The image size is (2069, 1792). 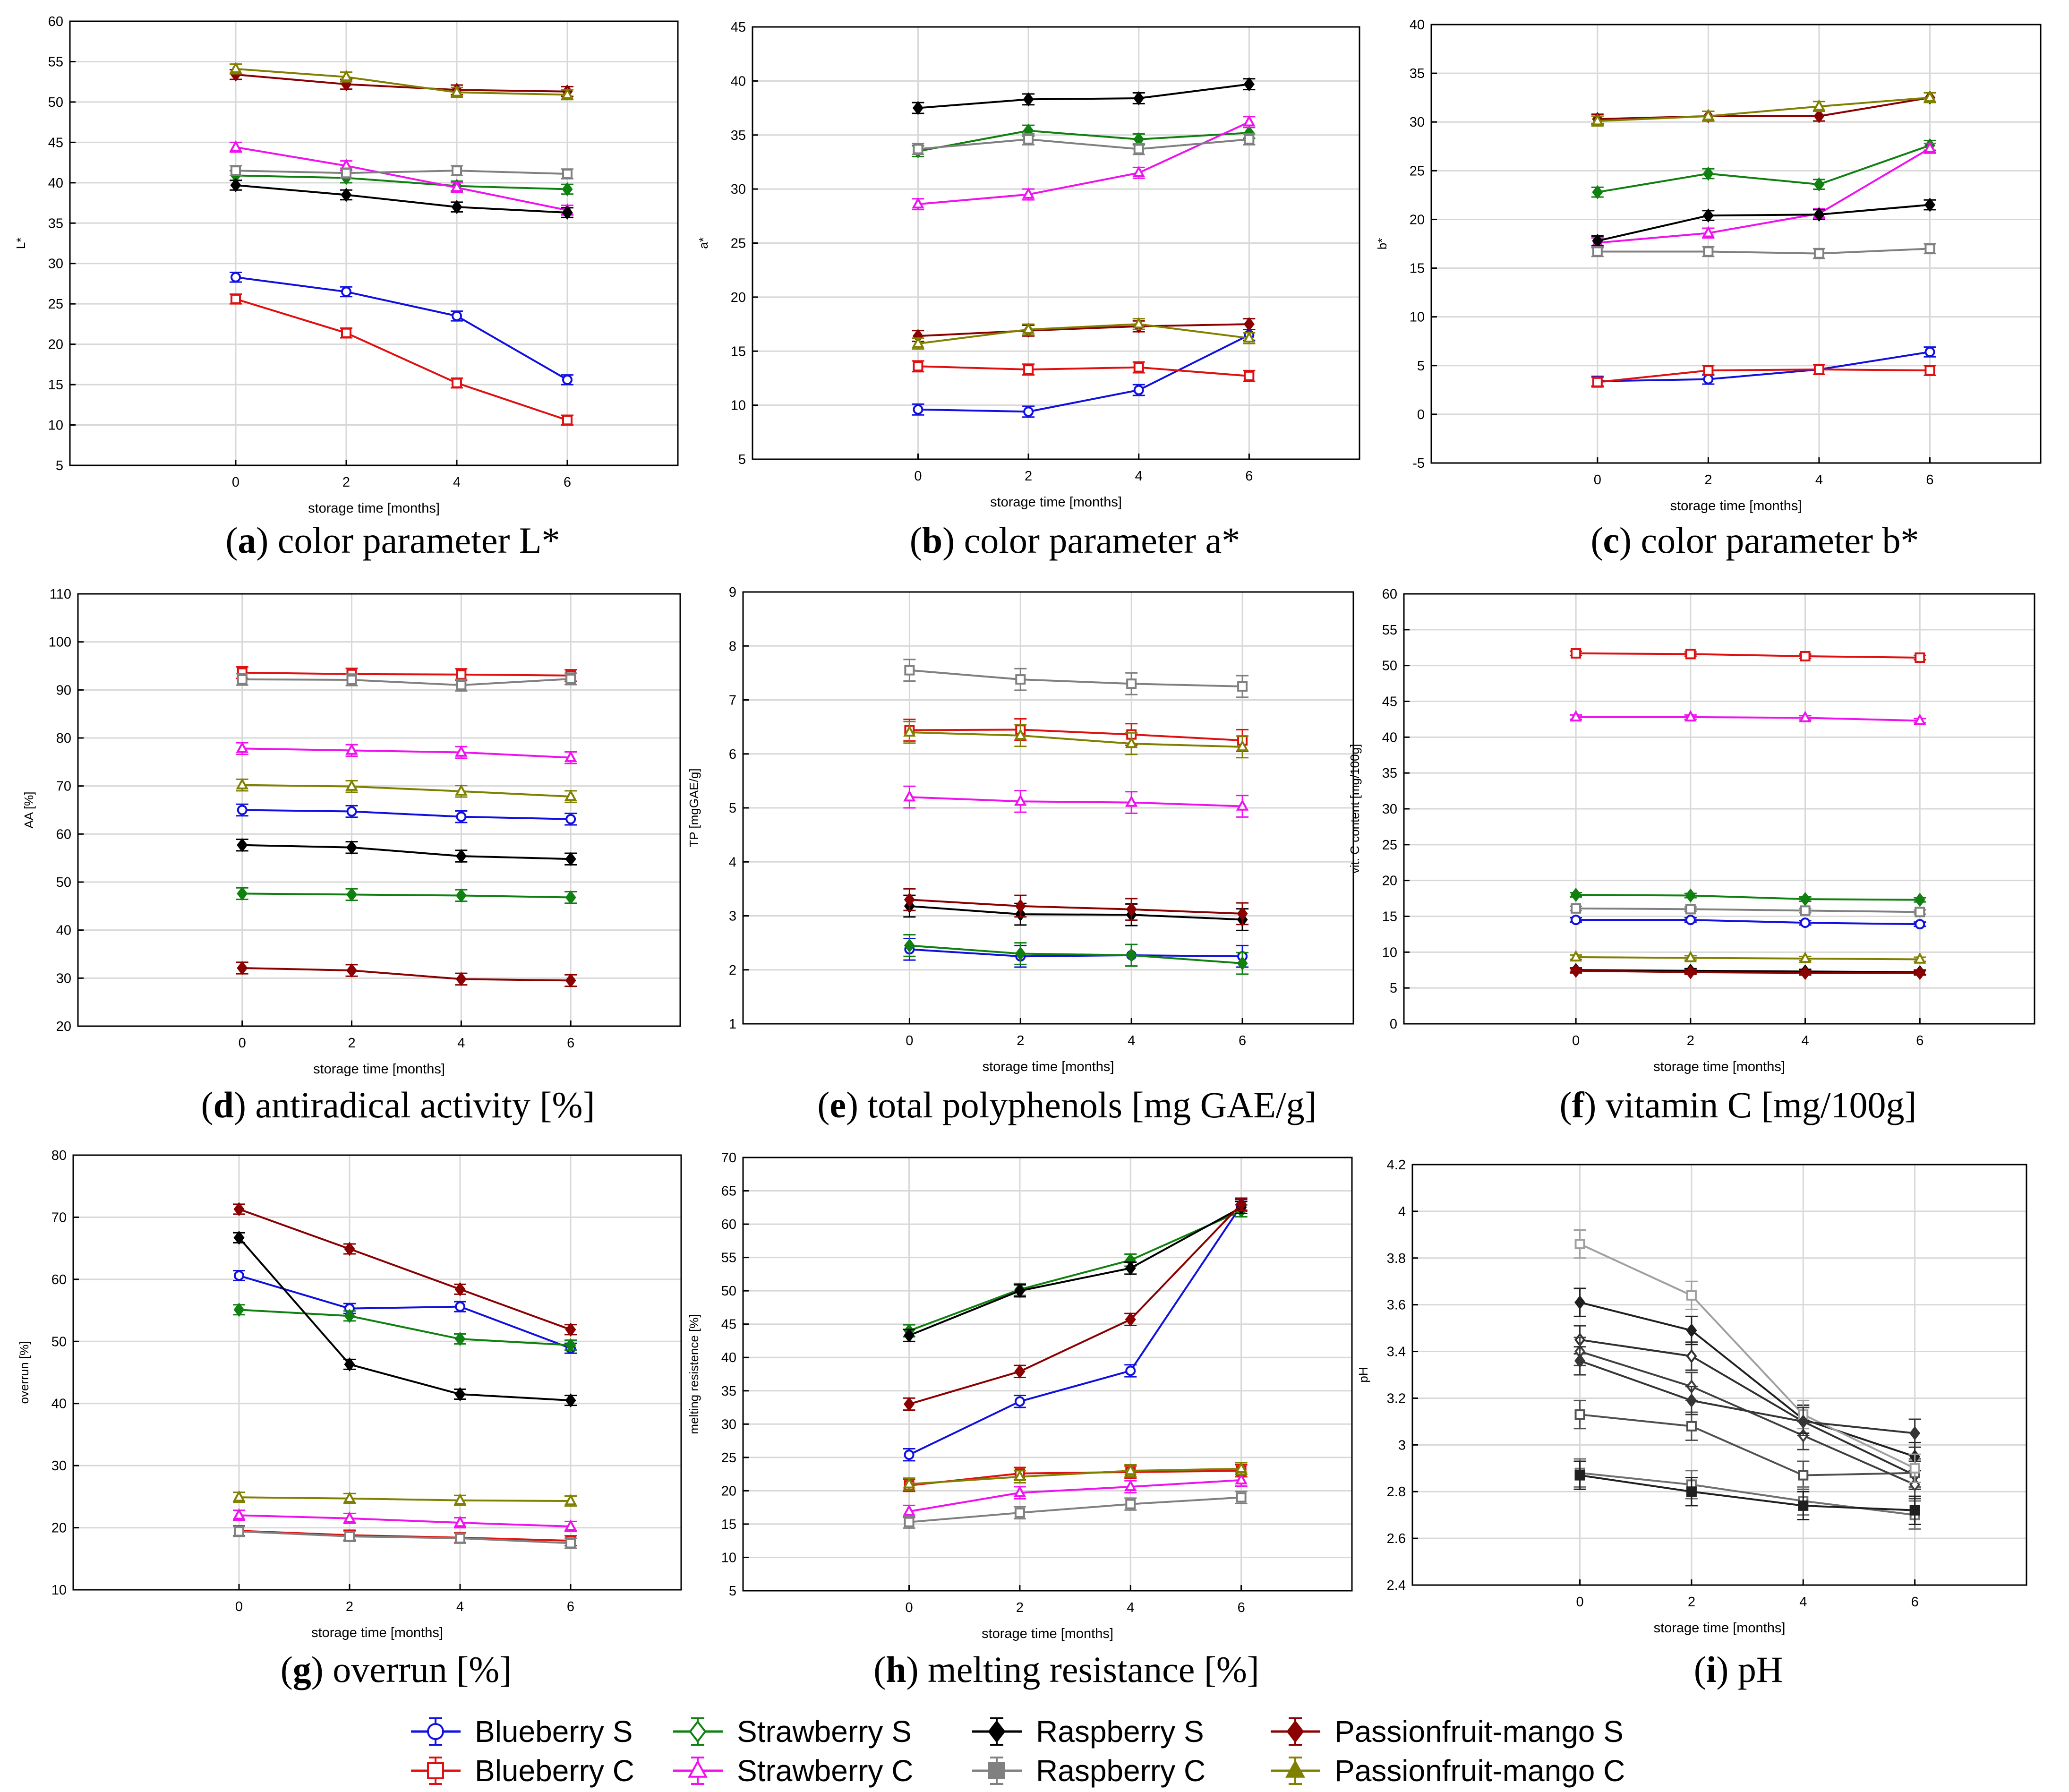 What do you see at coordinates (1447, 1732) in the screenshot?
I see `legend-item-passionfruit-mango-s: Passionfruit-mango S` at bounding box center [1447, 1732].